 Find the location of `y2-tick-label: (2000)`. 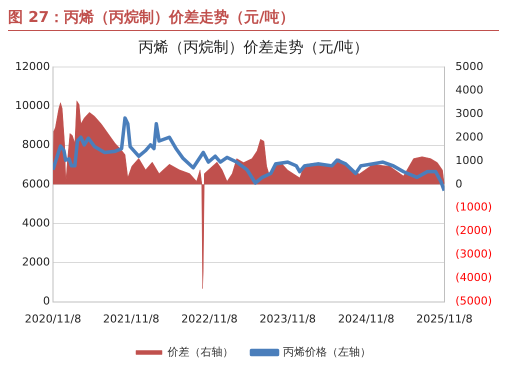

y2-tick-label: (2000) is located at coordinates (473, 231).